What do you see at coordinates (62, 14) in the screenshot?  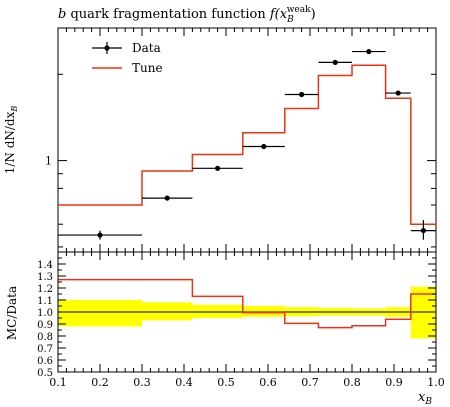 I see `title-b: b` at bounding box center [62, 14].